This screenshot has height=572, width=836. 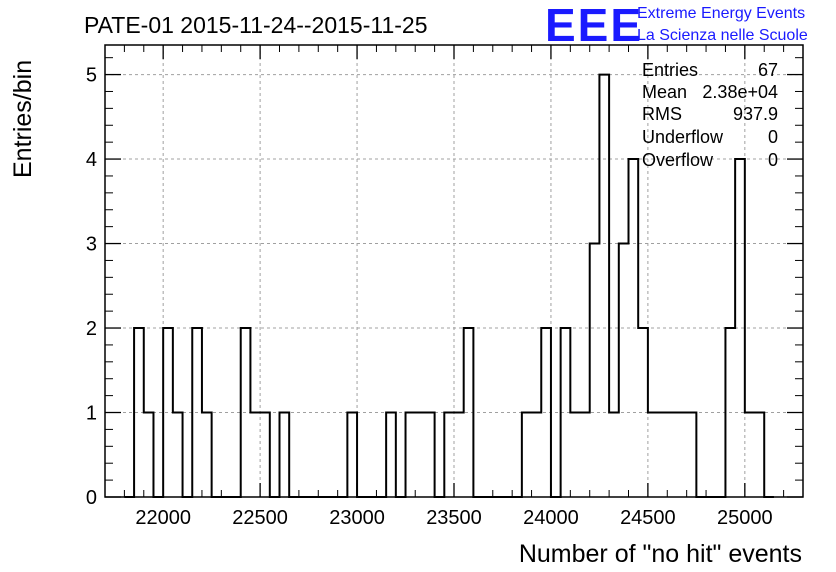 I want to click on y-axis-title: Entries/bin, so click(x=23, y=119).